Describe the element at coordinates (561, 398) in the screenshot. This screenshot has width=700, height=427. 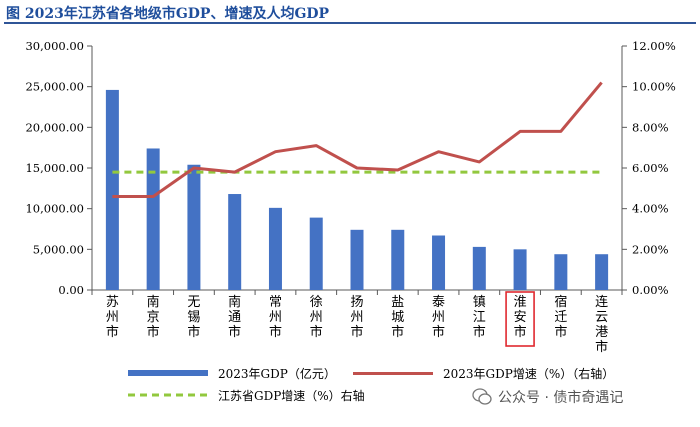
I see `watermark: 公众号 · 债市奇遇记` at that location.